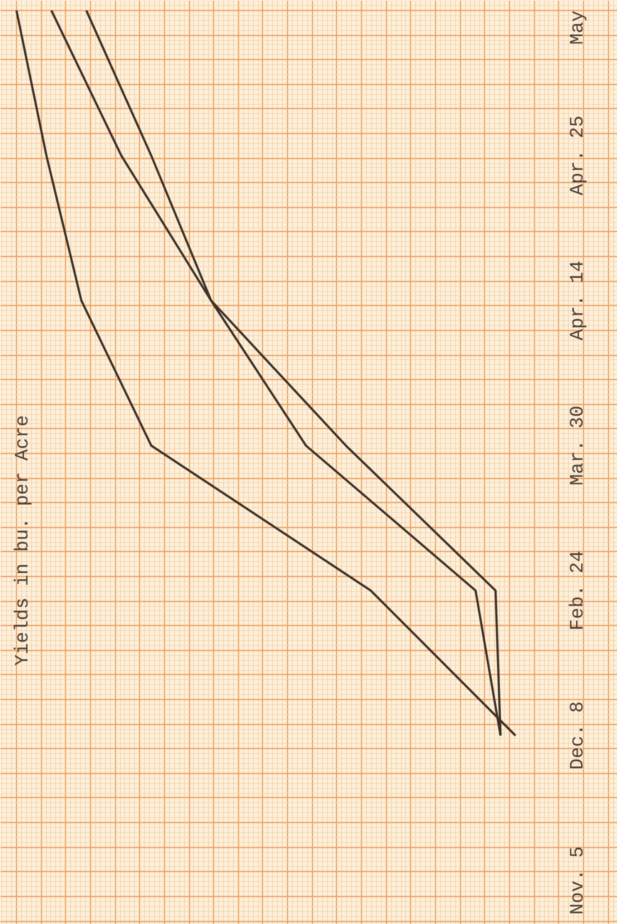 This screenshot has width=617, height=924. I want to click on y-tick-label: Apr. 14, so click(577, 300).